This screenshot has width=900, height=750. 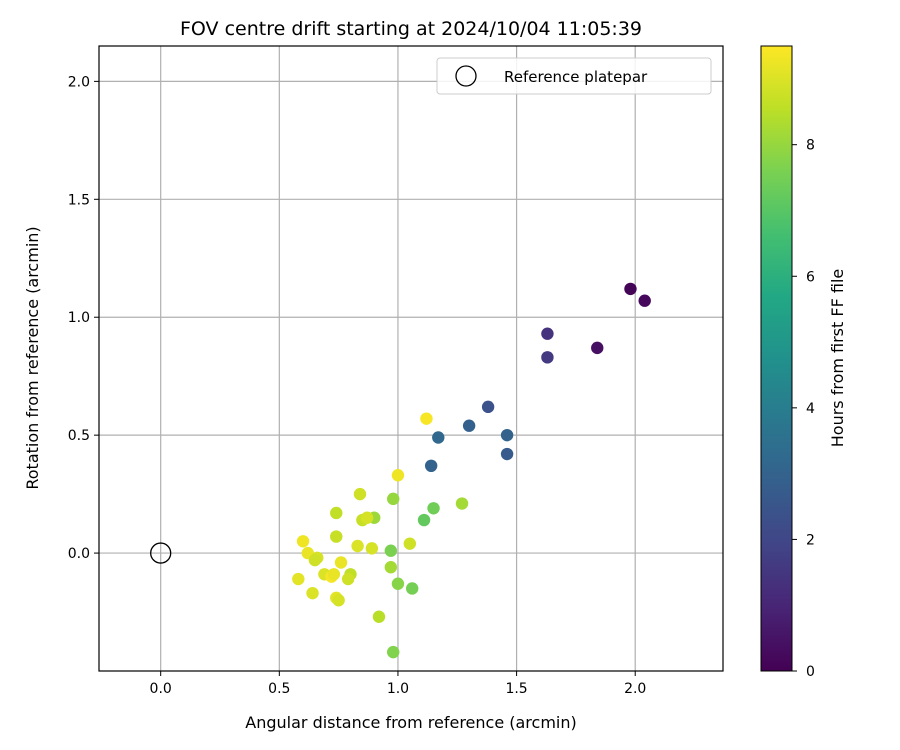 I want to click on legend-label: Reference platepar, so click(x=576, y=77).